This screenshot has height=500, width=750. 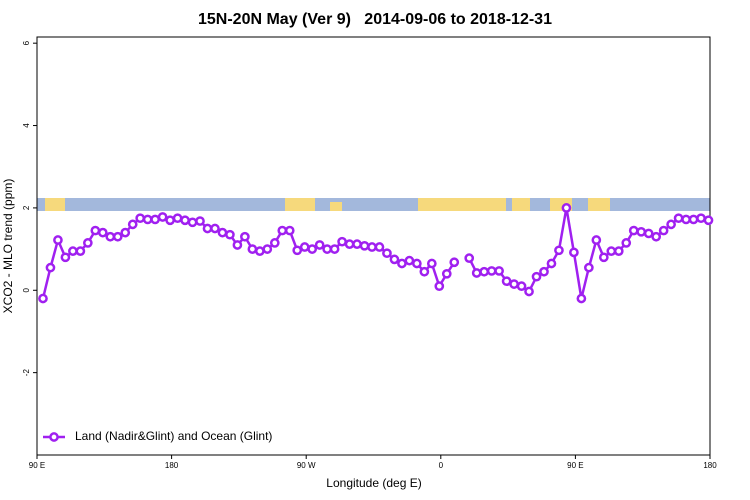 What do you see at coordinates (441, 465) in the screenshot?
I see `x-tick-label: 0` at bounding box center [441, 465].